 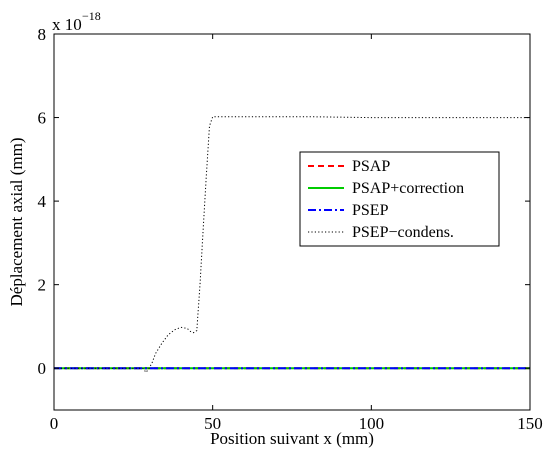 I want to click on y-multiplier-exponent: −18, so click(x=91, y=16).